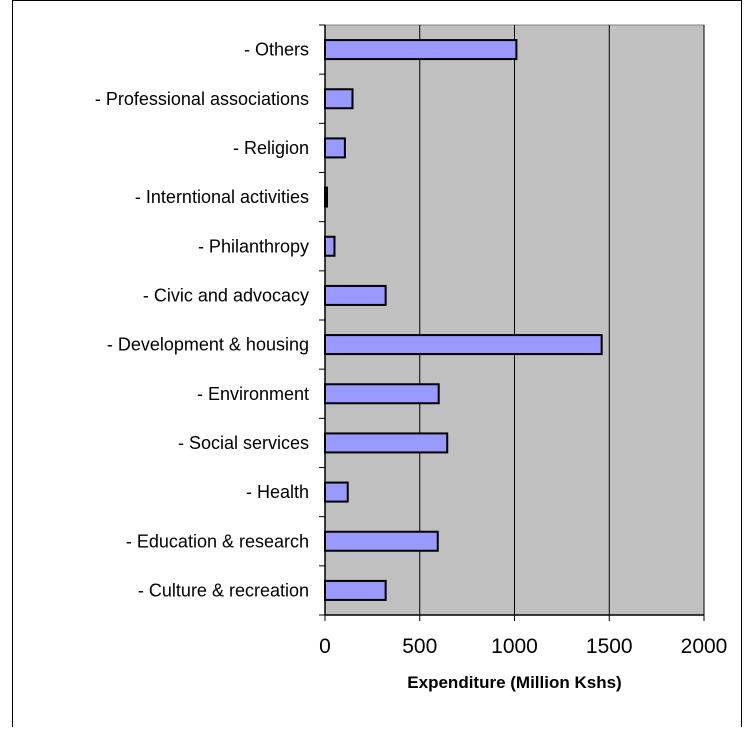 The height and width of the screenshot is (729, 744). What do you see at coordinates (222, 197) in the screenshot?
I see `category-label: - Interntional activities` at bounding box center [222, 197].